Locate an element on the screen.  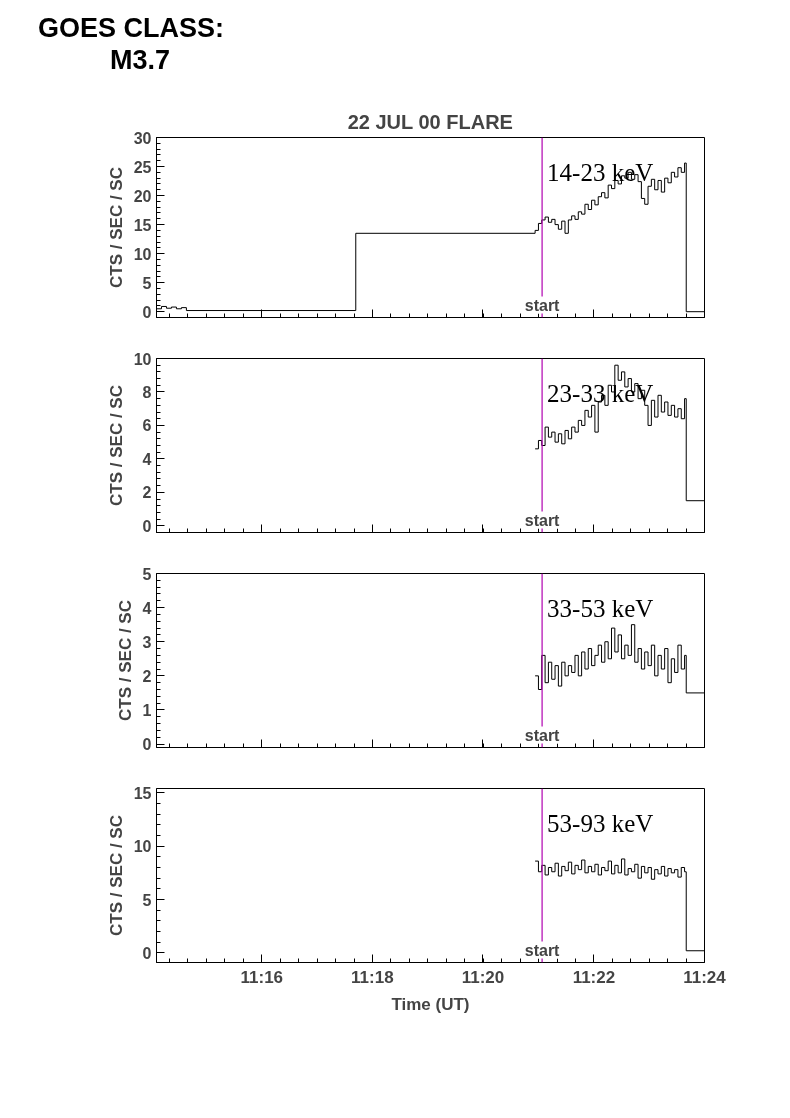
text: 53-93 keV is located at coordinates (600, 823).